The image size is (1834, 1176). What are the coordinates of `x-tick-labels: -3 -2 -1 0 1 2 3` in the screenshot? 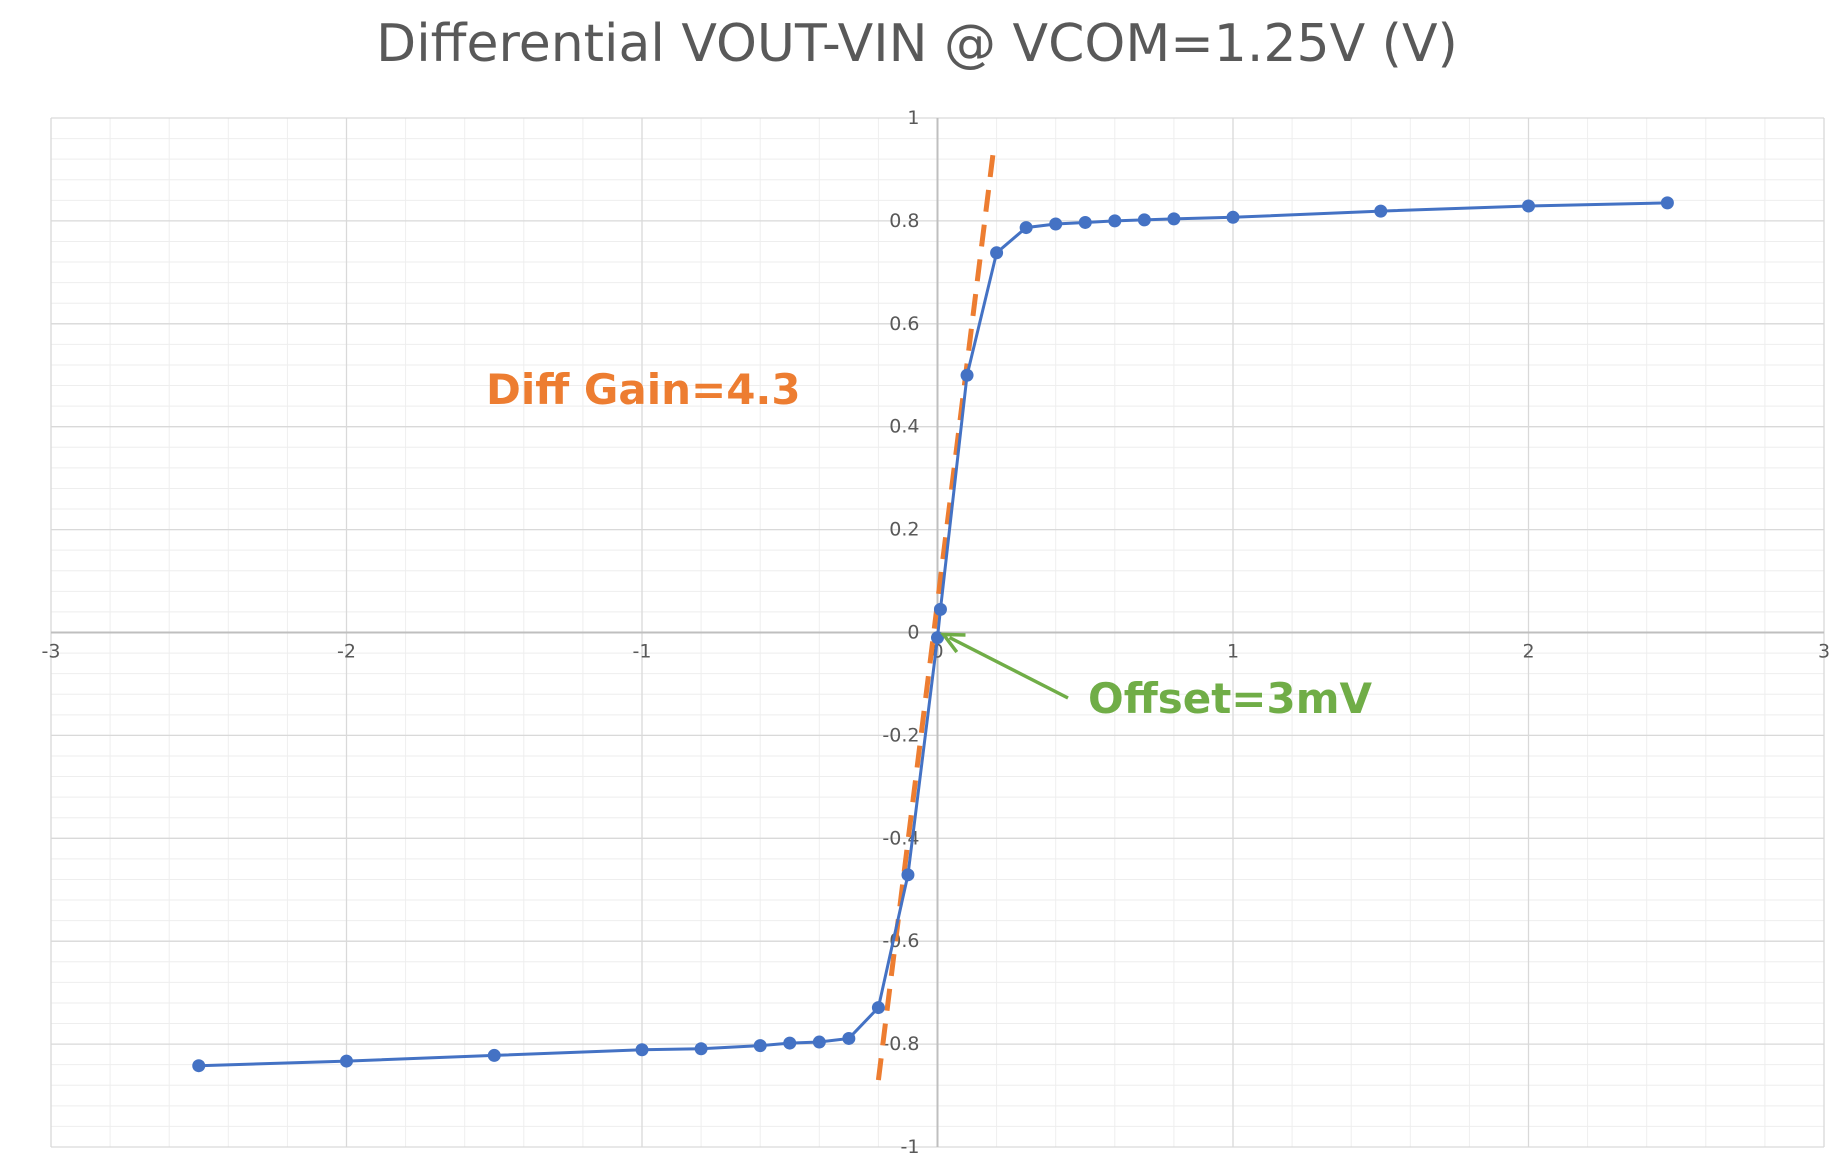 It's located at (936, 652).